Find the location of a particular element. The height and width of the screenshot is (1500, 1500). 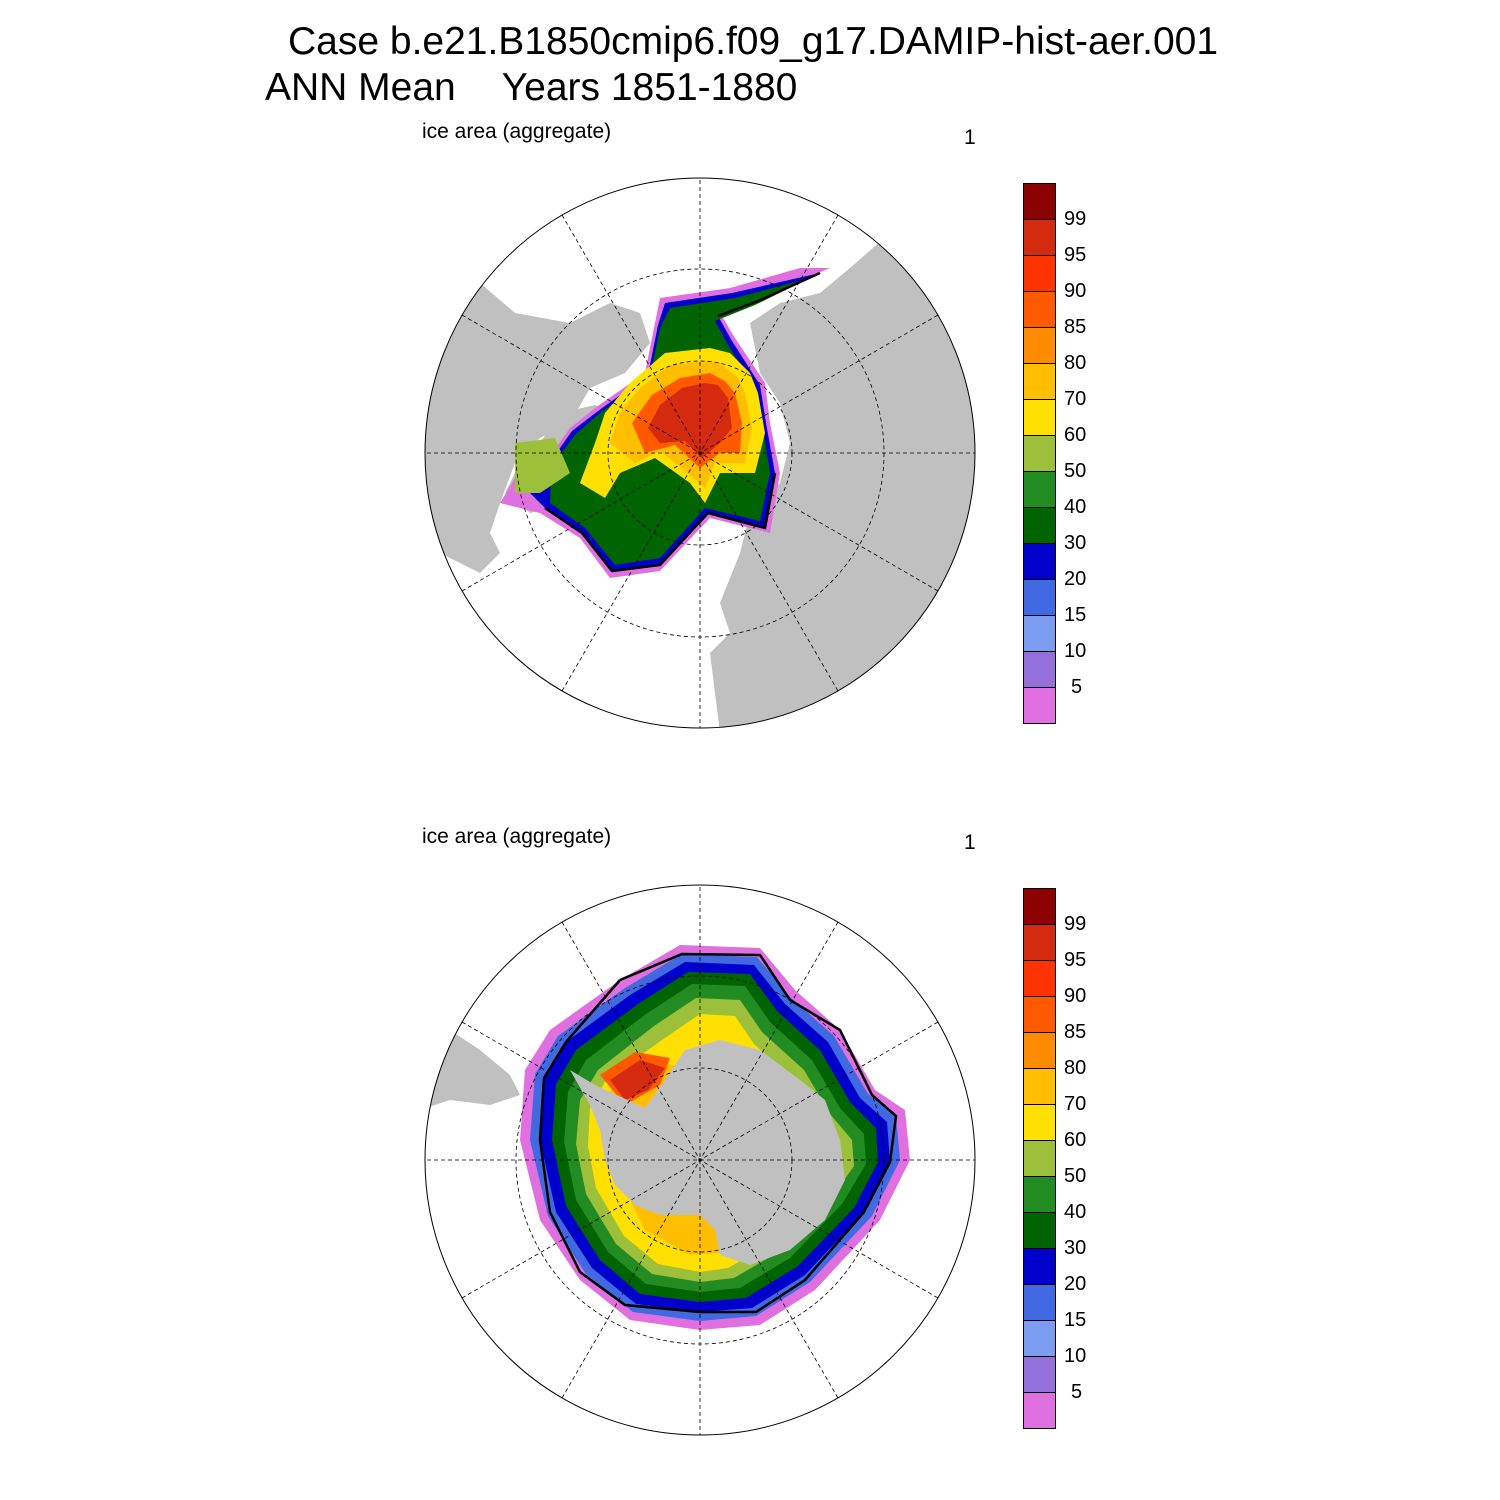

colorbar-north is located at coordinates (1039, 453).